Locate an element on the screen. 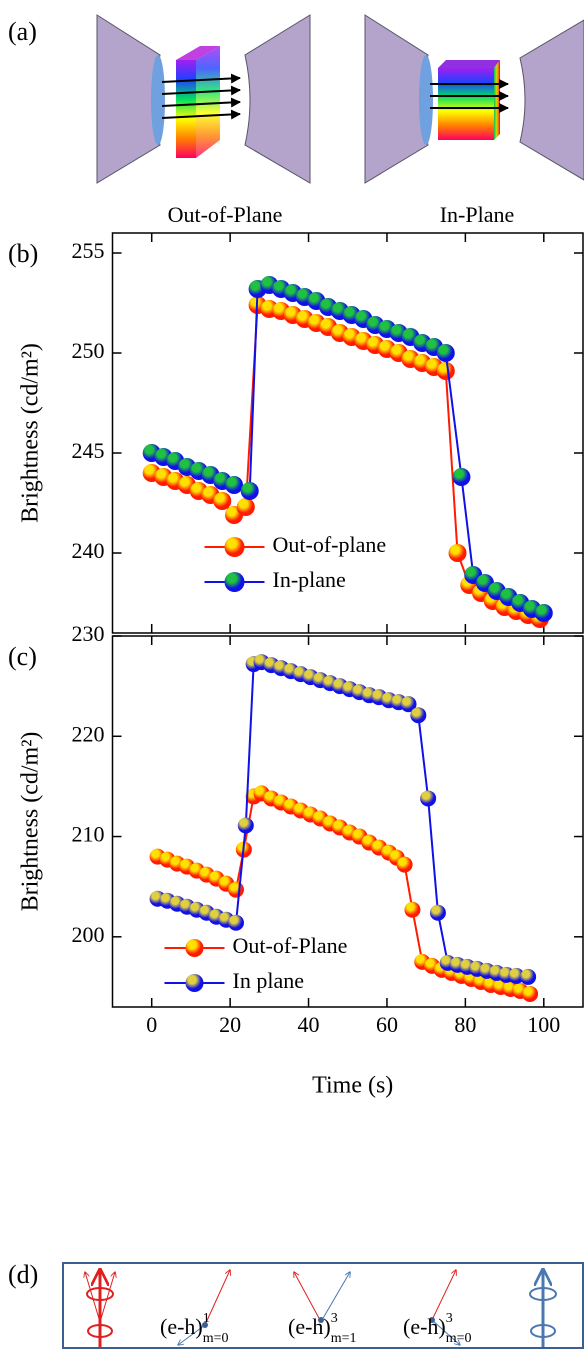 This screenshot has width=584, height=1349. state-sup: 1 is located at coordinates (206, 1318).